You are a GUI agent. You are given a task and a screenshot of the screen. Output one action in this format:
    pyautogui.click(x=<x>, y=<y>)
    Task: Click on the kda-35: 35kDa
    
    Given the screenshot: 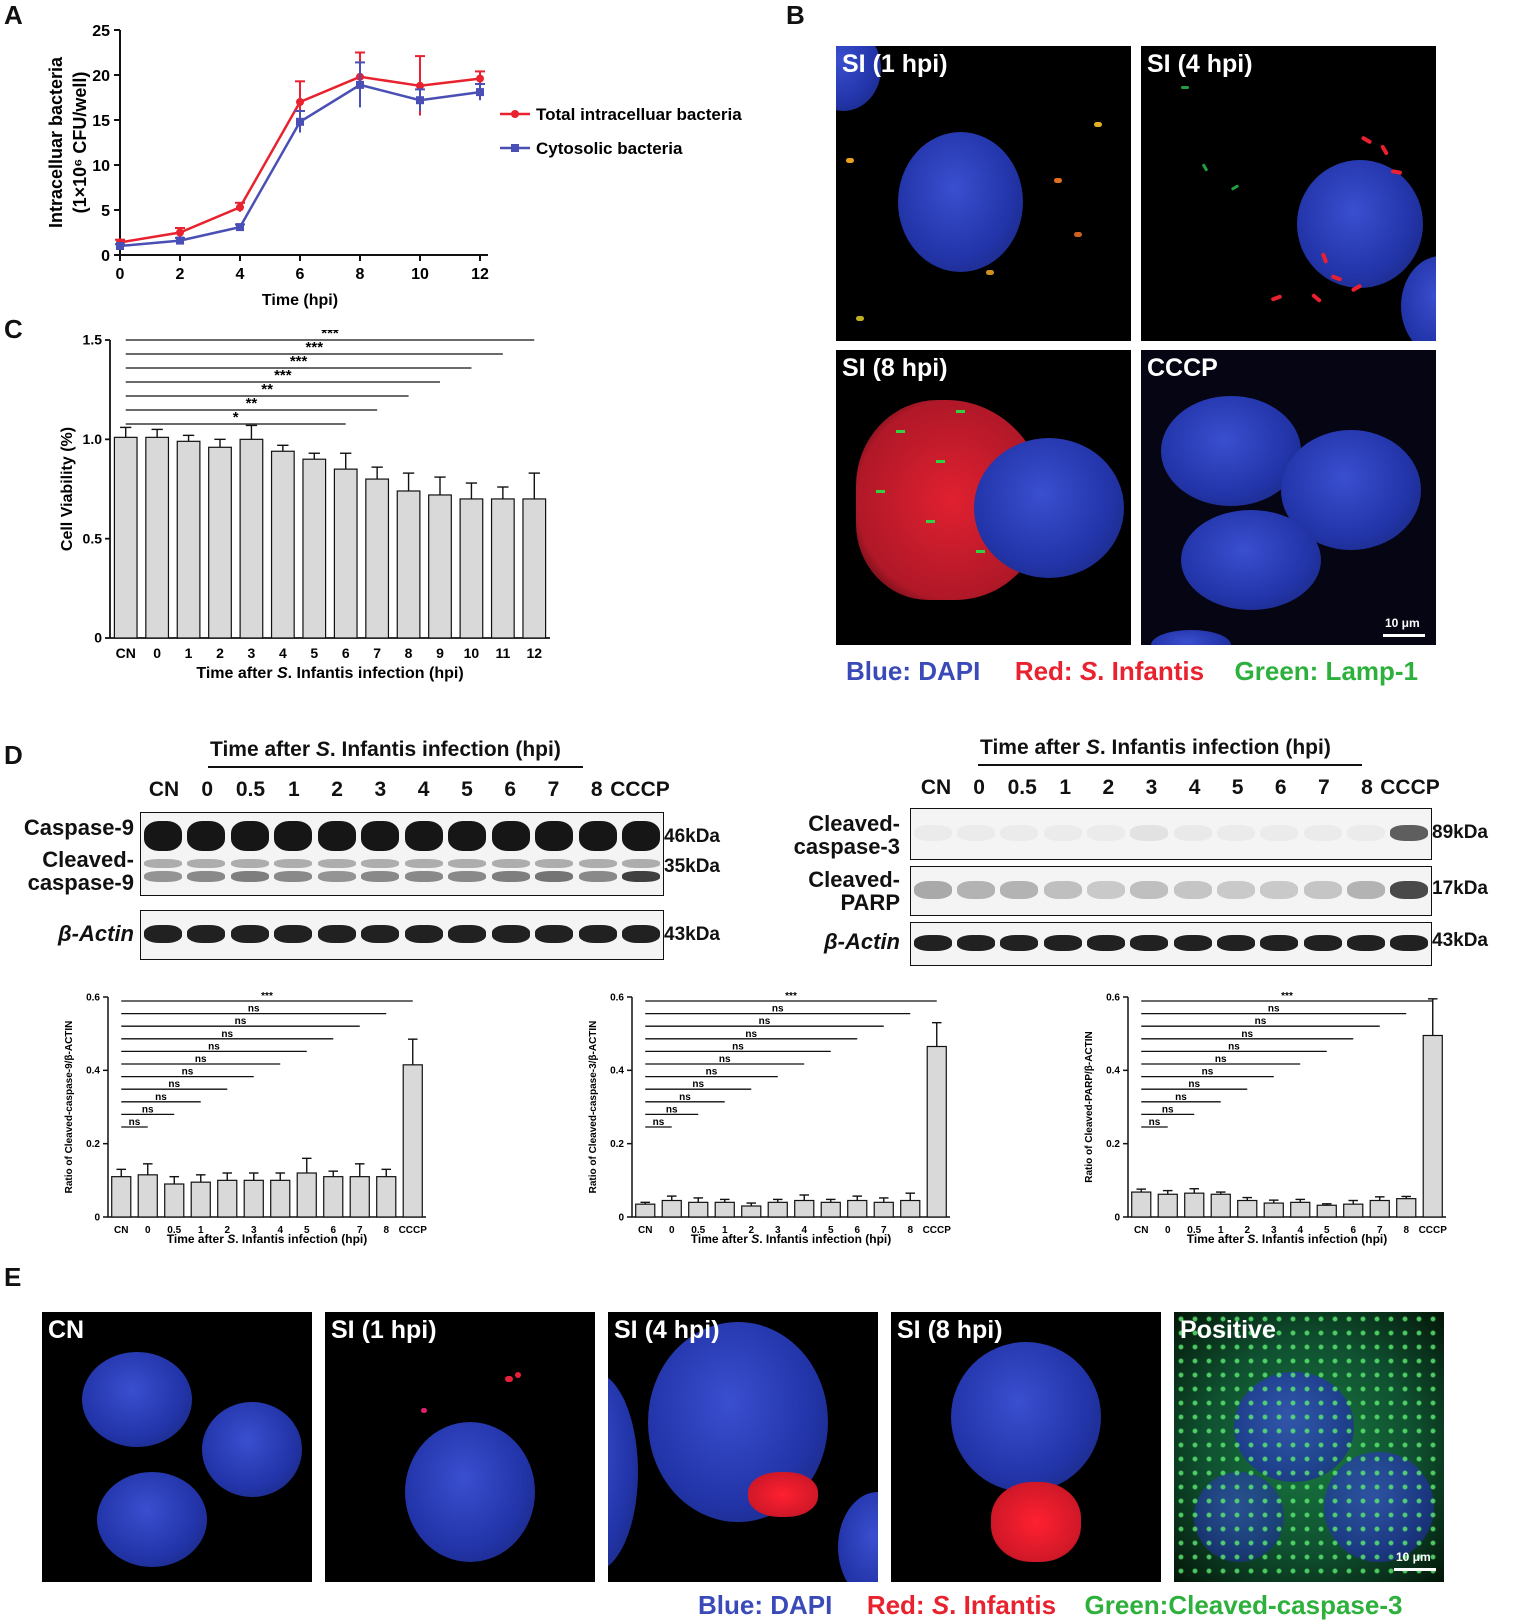 What is the action you would take?
    pyautogui.click(x=692, y=866)
    